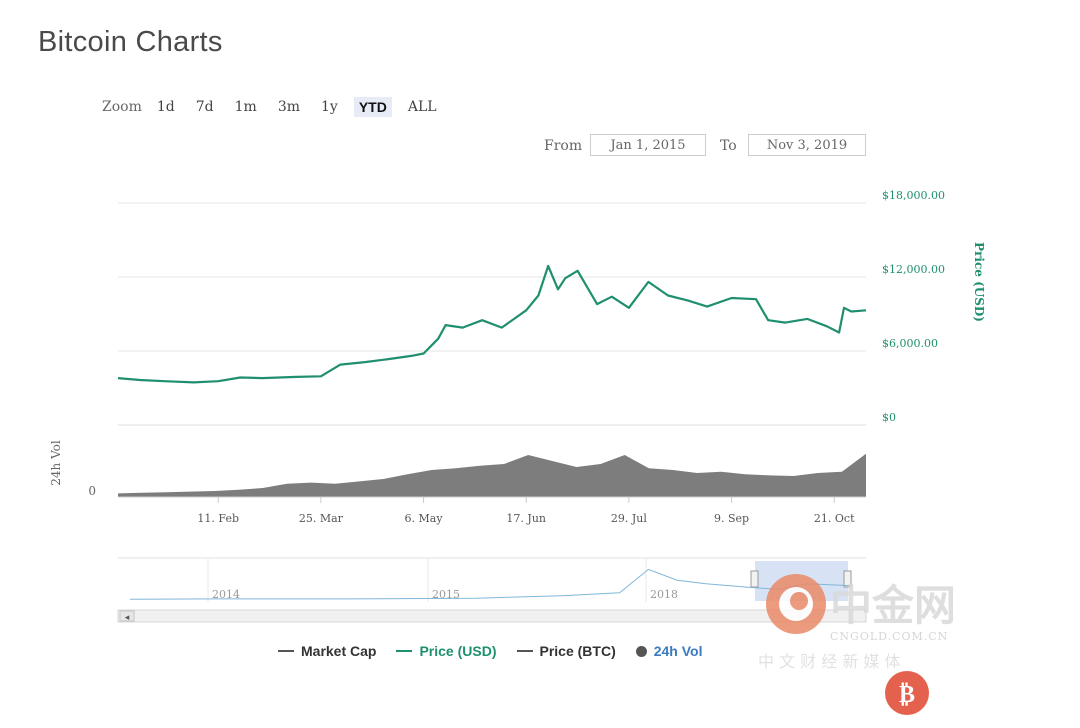  Describe the element at coordinates (807, 145) in the screenshot. I see `range-to-input` at that location.